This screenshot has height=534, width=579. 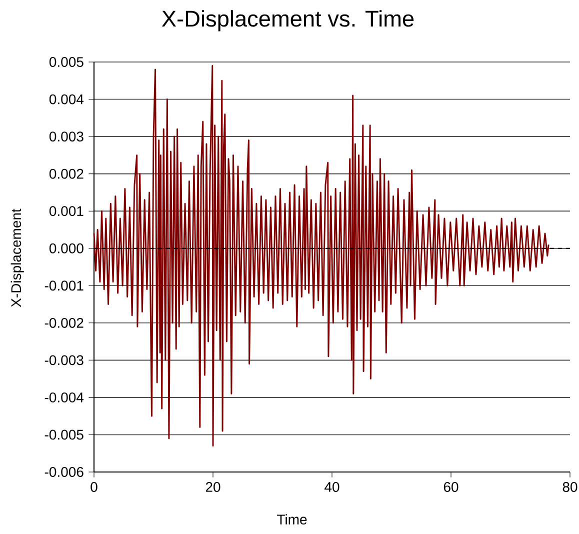 What do you see at coordinates (66, 211) in the screenshot?
I see `y-tick-label: 0.001` at bounding box center [66, 211].